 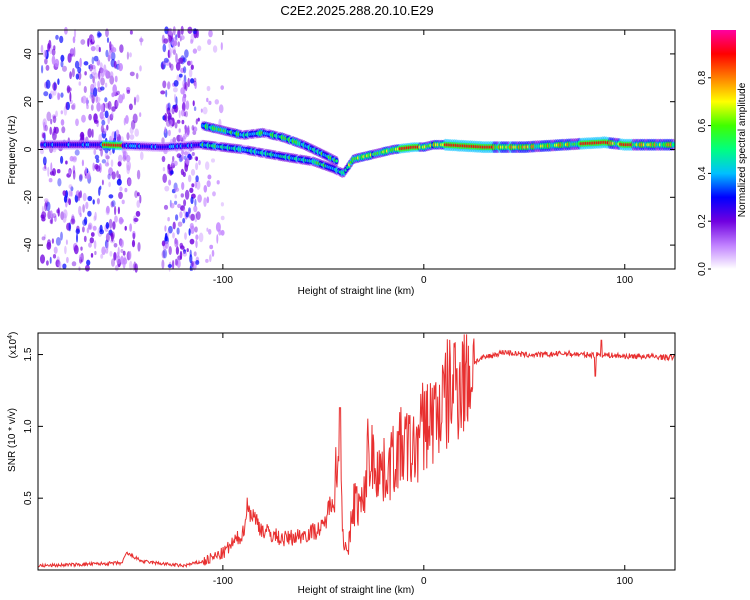 What do you see at coordinates (702, 173) in the screenshot?
I see `colorbar-tick-label: 0.4` at bounding box center [702, 173].